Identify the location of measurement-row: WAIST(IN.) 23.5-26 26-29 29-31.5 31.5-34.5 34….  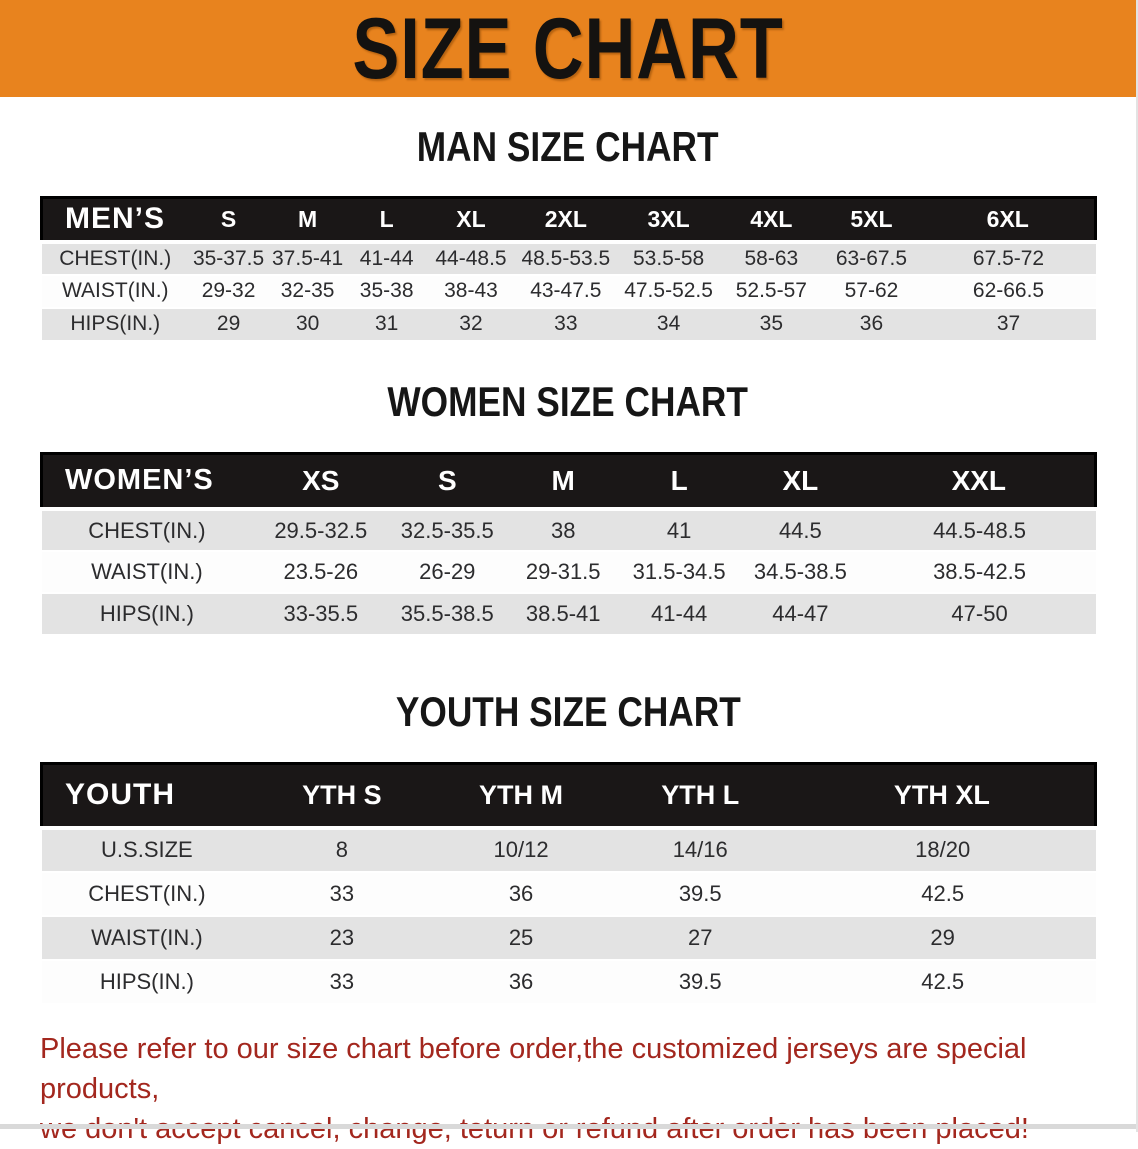
(568, 572).